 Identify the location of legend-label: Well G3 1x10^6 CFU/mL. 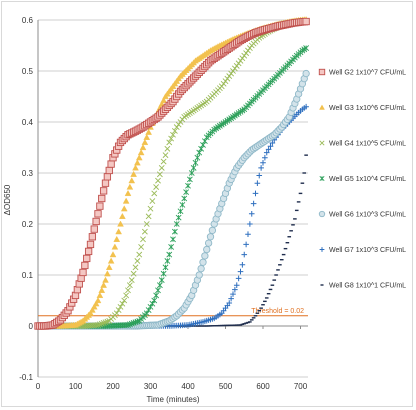
(367, 108).